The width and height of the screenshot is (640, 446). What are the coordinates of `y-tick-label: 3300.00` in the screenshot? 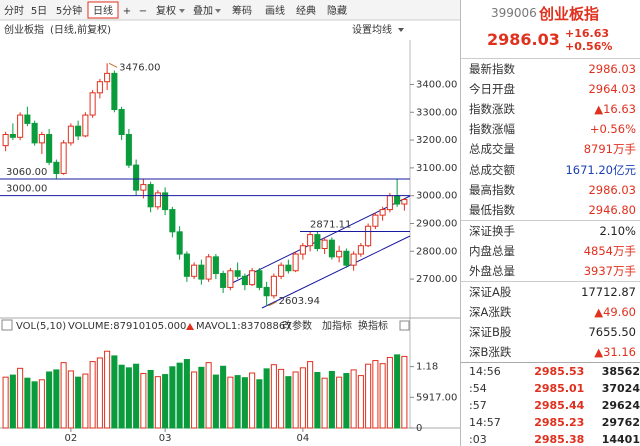 It's located at (436, 112).